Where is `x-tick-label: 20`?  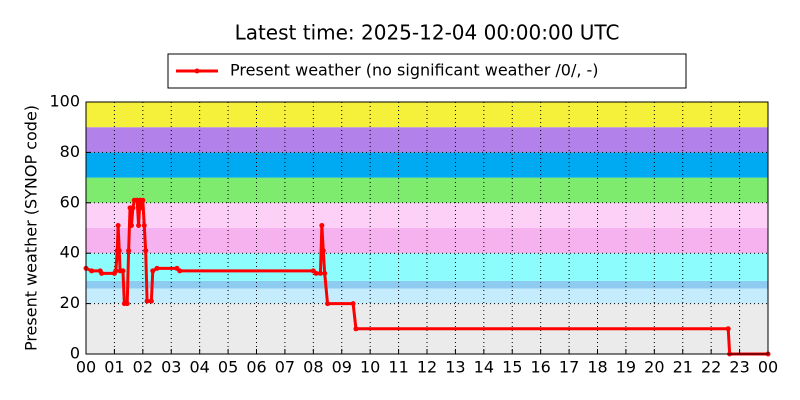
x-tick-label: 20 is located at coordinates (654, 367).